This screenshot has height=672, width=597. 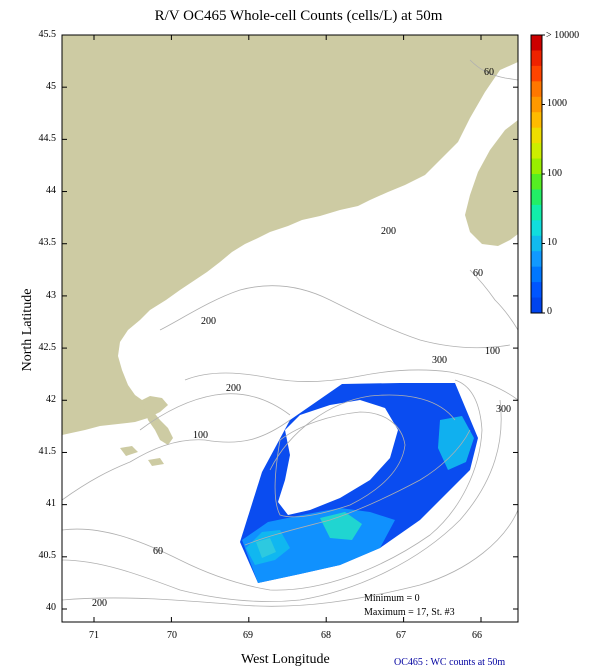 I want to click on x-tick-label: 70, so click(x=172, y=635).